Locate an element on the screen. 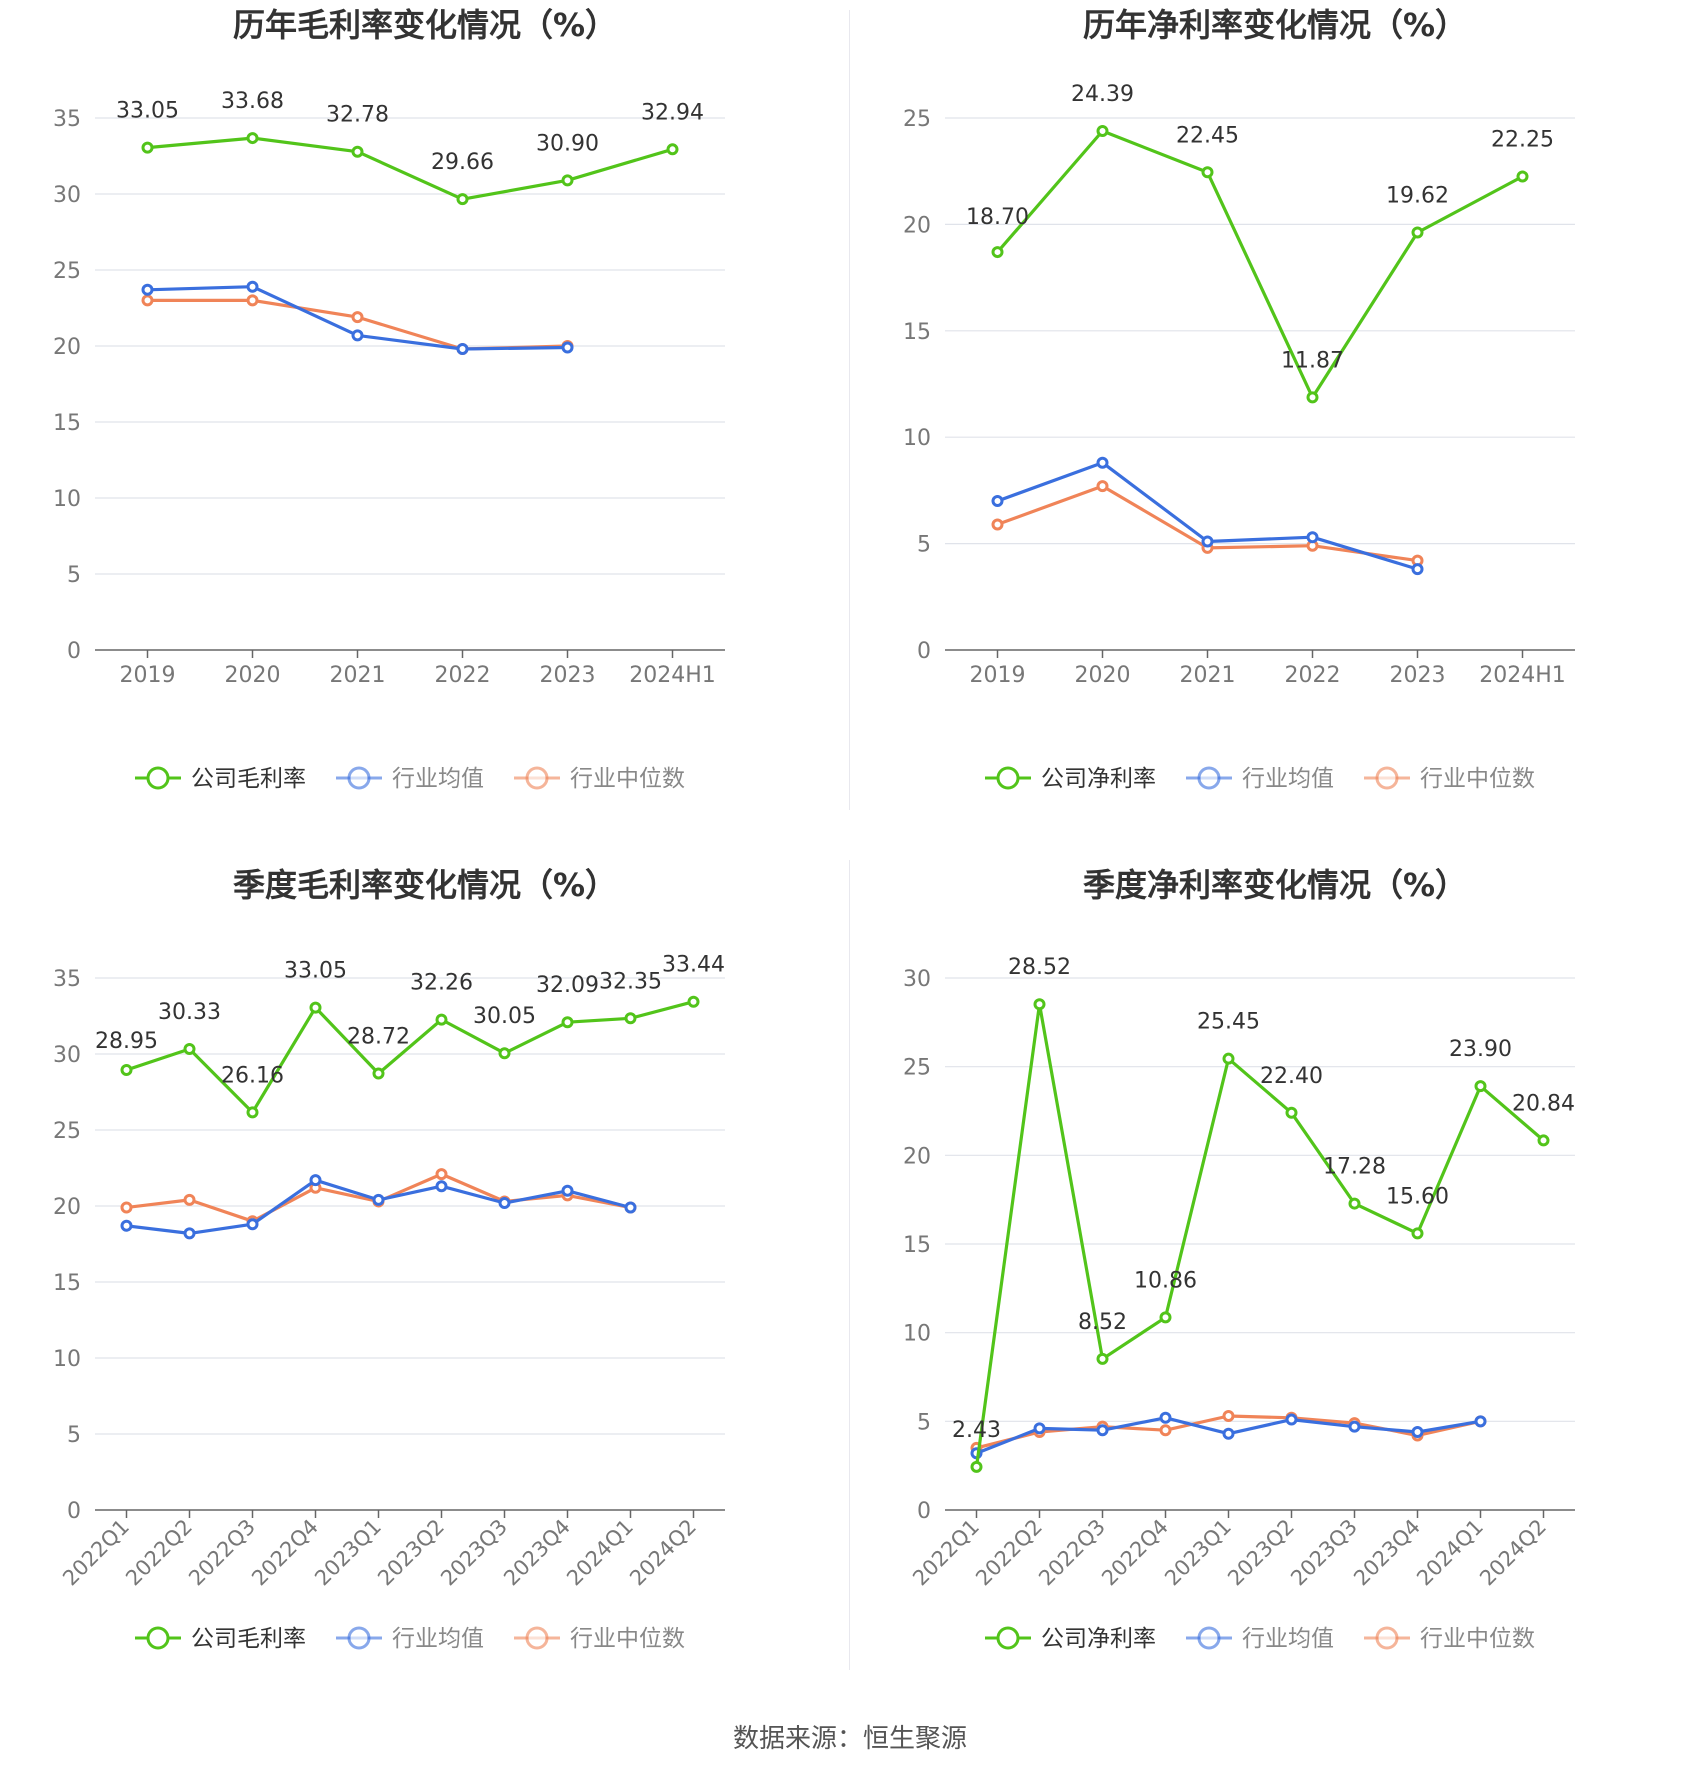 The width and height of the screenshot is (1700, 1782). x-tick-label: 2024H1 is located at coordinates (672, 675).